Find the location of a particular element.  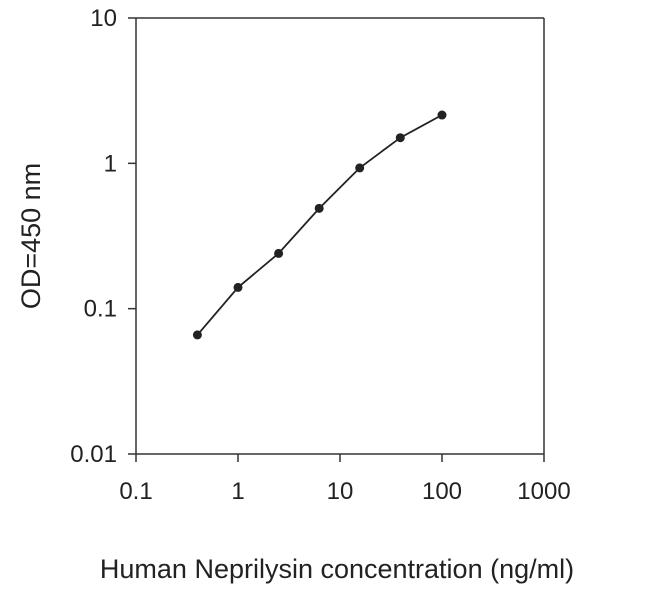

x-axis-ticks: 0.1 1 10 100 1000 is located at coordinates (345, 479).